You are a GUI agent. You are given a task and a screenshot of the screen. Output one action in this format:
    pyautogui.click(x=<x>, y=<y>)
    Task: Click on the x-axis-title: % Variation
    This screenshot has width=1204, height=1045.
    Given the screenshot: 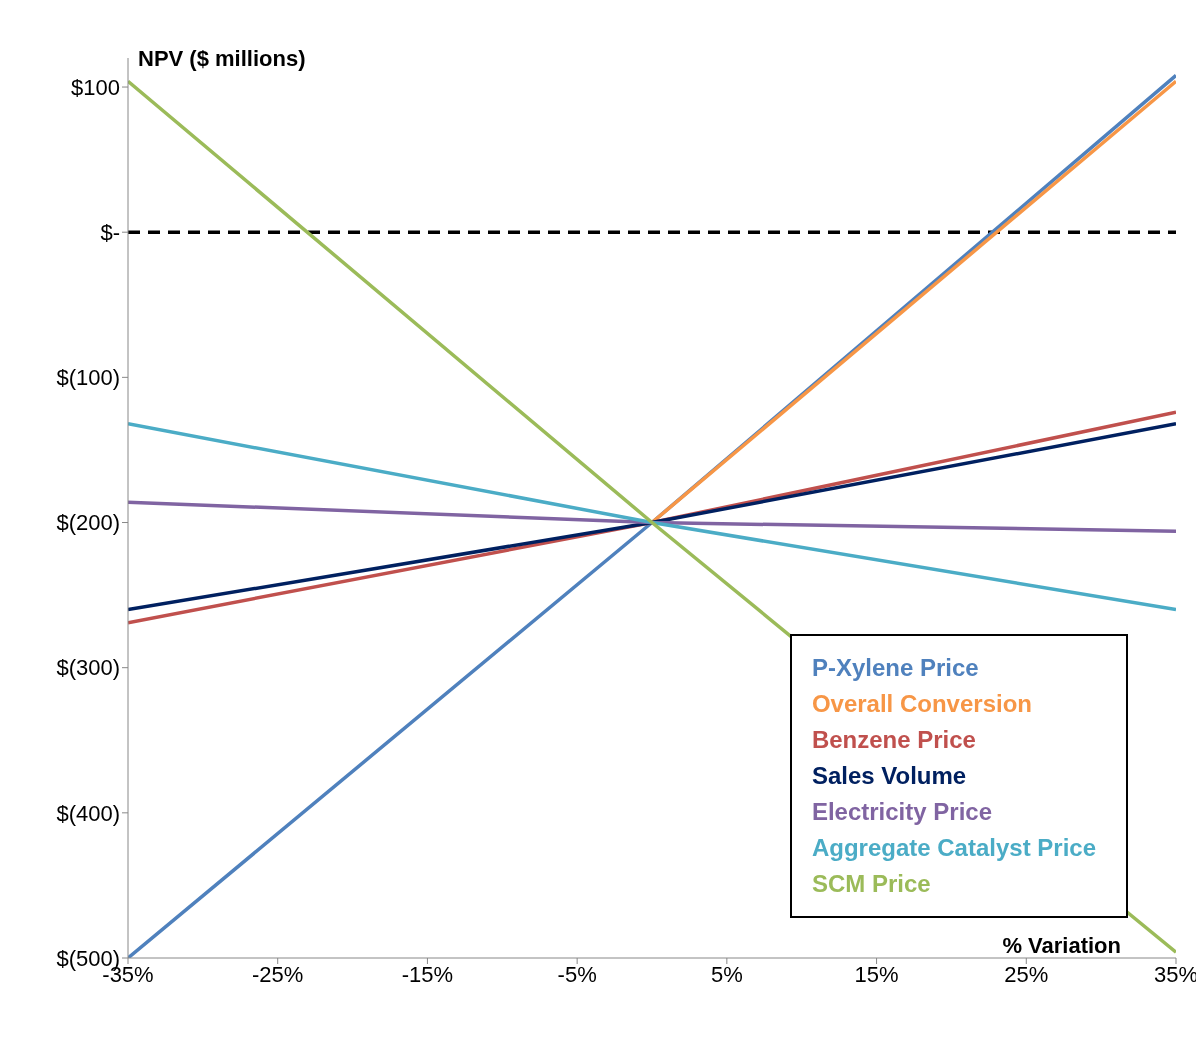 What is the action you would take?
    pyautogui.click(x=1061, y=945)
    